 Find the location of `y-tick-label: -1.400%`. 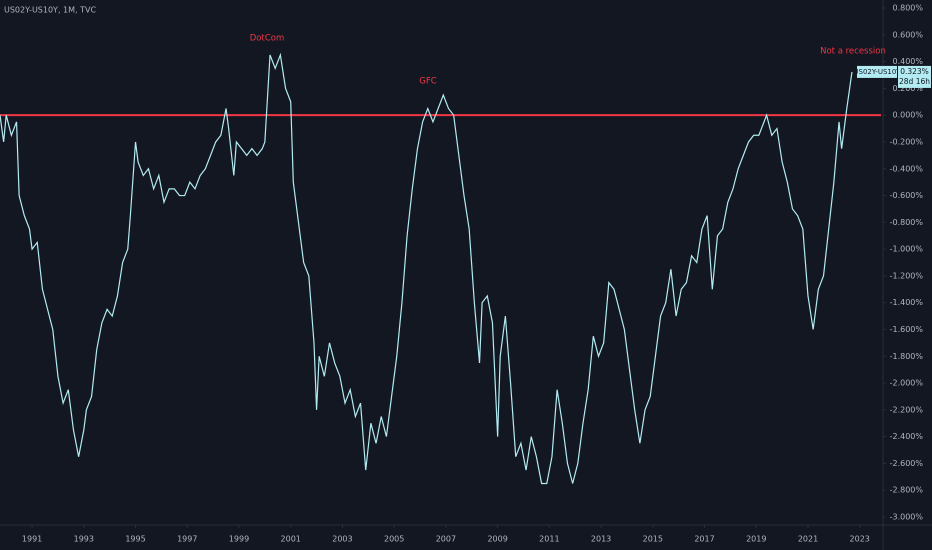

y-tick-label: -1.400% is located at coordinates (907, 302).